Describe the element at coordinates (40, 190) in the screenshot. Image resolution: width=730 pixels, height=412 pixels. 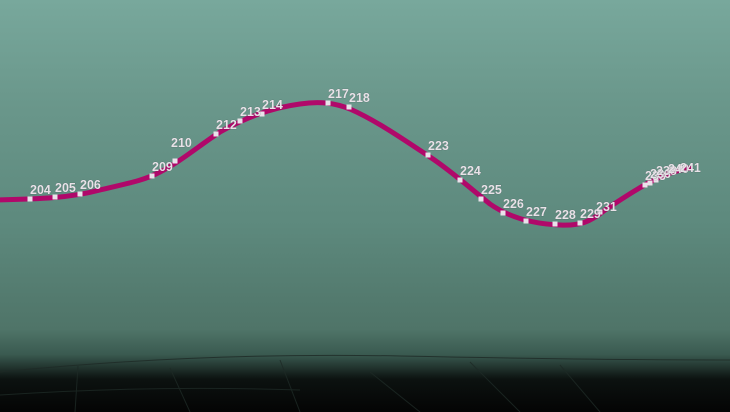
I see `waypoint-label: 204` at that location.